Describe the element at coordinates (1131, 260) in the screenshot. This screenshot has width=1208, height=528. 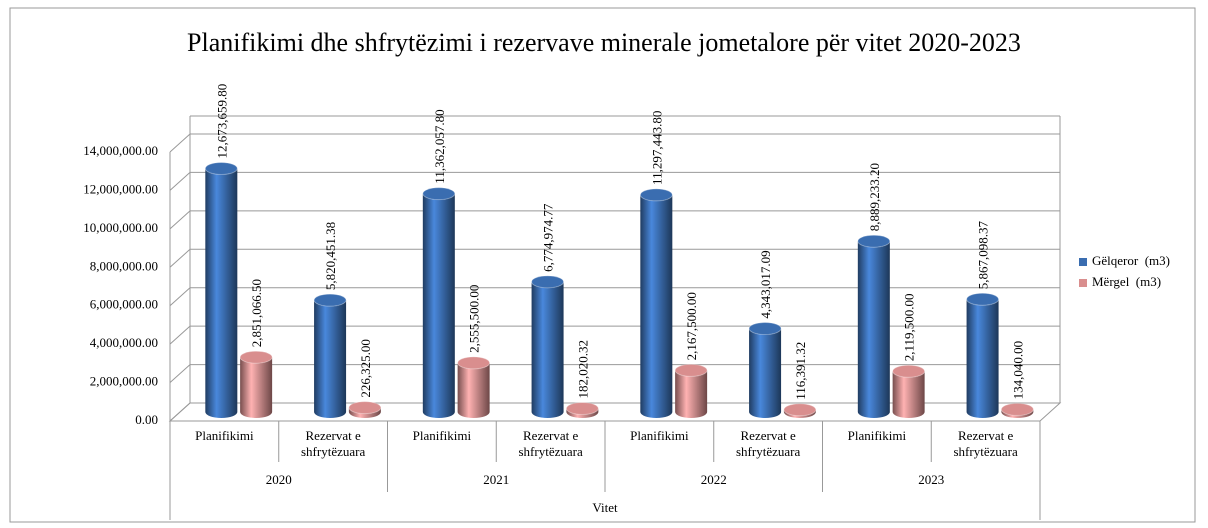
I see `legend-label: Gëlqeror (m3)` at that location.